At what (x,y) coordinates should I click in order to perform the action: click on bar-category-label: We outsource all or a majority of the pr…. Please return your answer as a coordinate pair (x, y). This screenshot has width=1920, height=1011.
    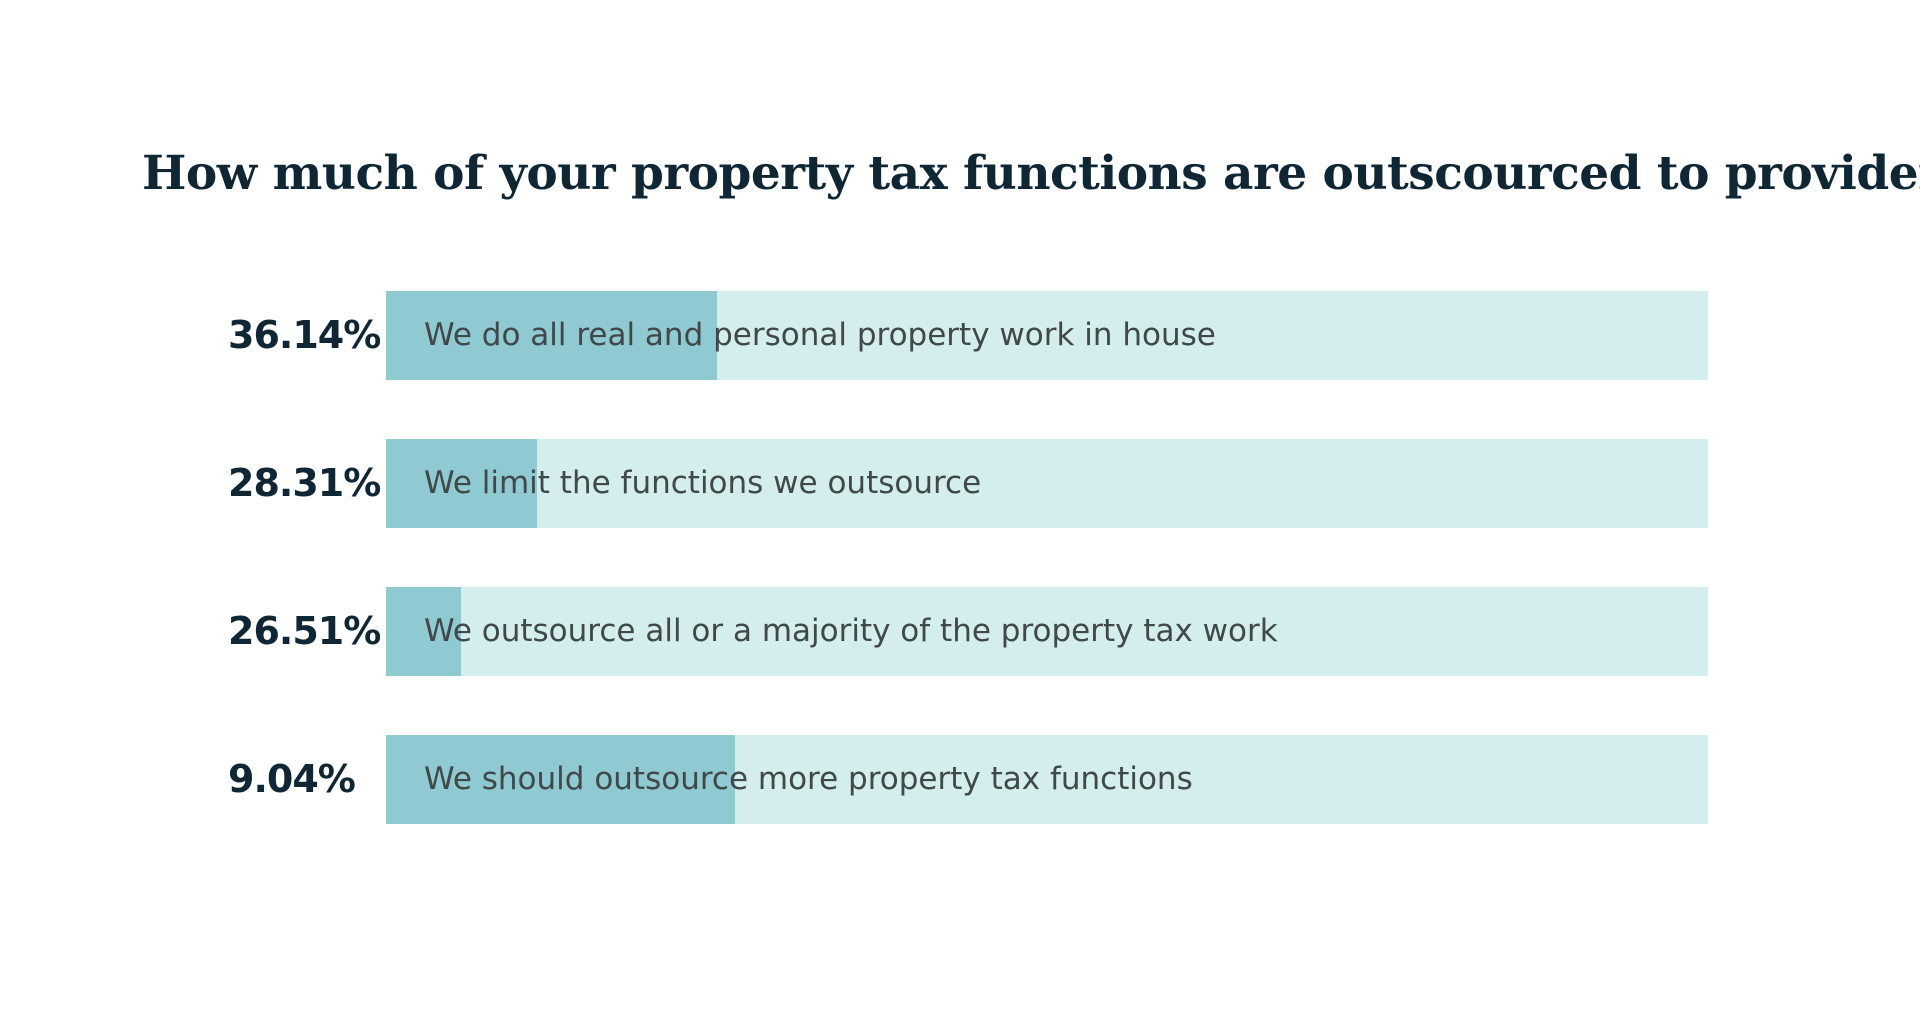
    Looking at the image, I should click on (851, 631).